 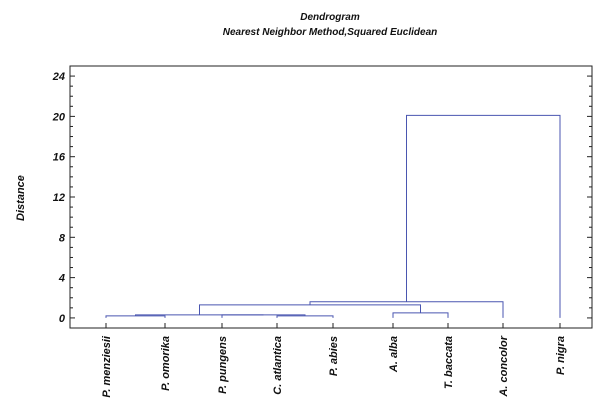 I want to click on y-tick-label: 0, so click(x=62, y=319).